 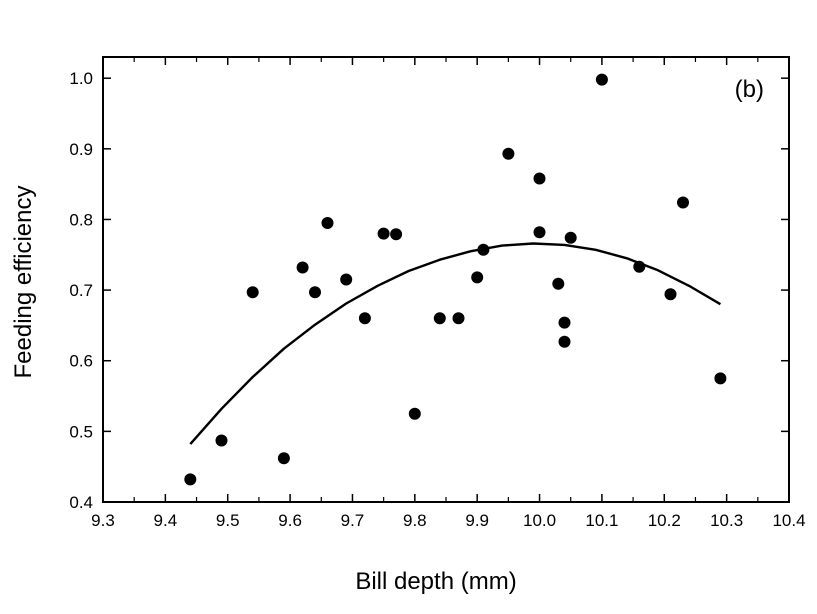 I want to click on panel-label: (b), so click(x=749, y=89).